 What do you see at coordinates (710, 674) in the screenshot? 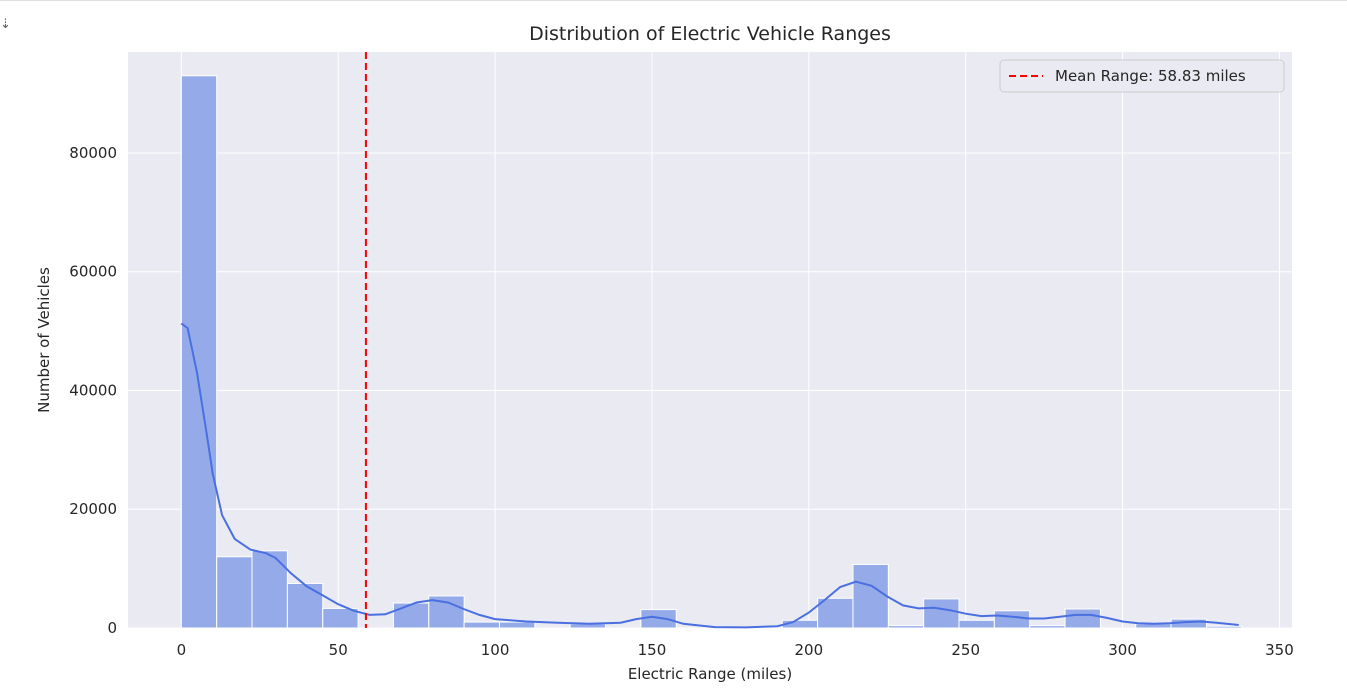
I see `x-axis-label: Electric Range (miles)` at bounding box center [710, 674].